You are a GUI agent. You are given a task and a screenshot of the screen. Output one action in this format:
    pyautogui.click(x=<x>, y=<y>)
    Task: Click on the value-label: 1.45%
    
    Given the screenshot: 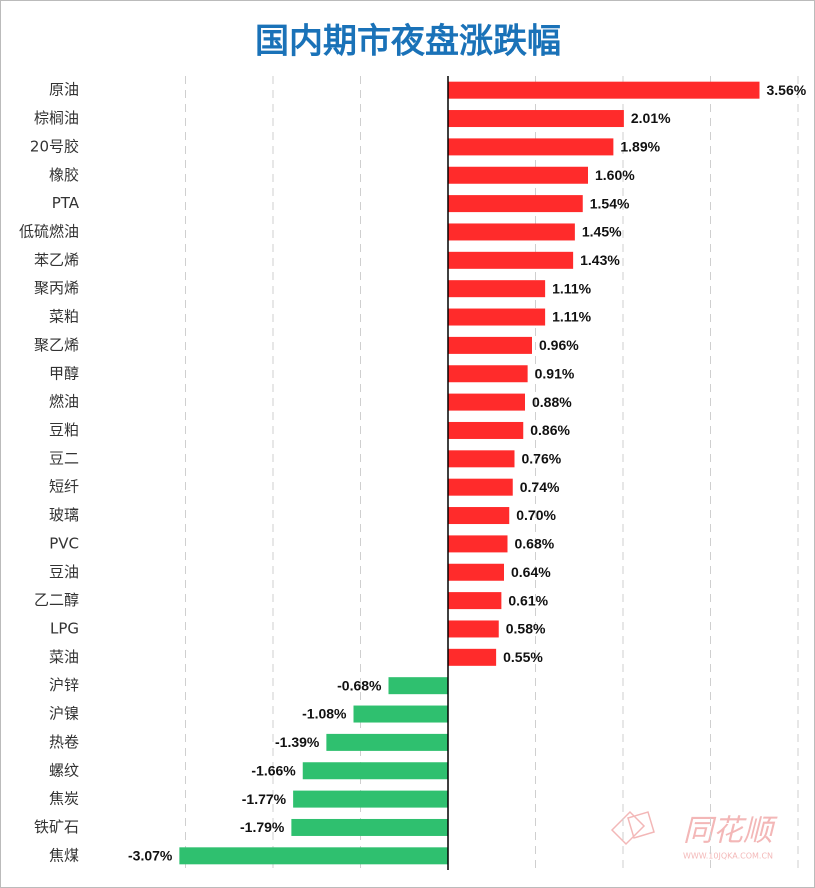 What is the action you would take?
    pyautogui.click(x=602, y=232)
    